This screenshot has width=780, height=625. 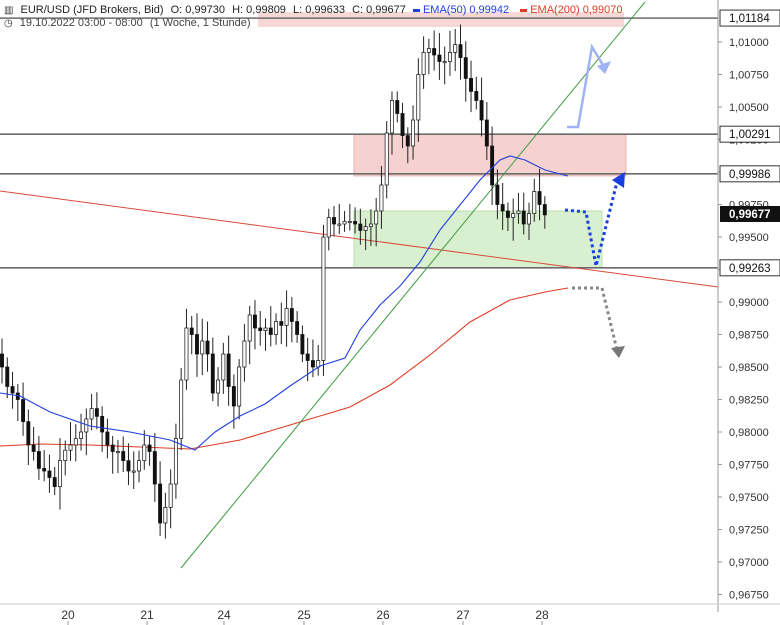 What do you see at coordinates (749, 336) in the screenshot?
I see `price-tick-label: 0,98750` at bounding box center [749, 336].